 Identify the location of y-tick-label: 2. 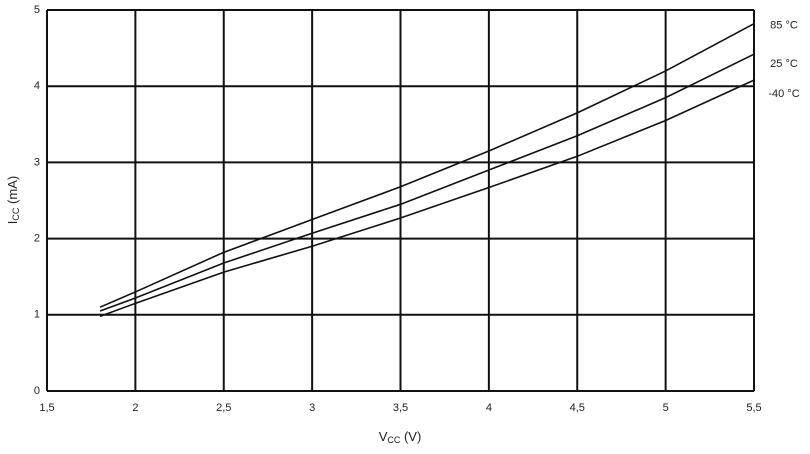
(37, 239).